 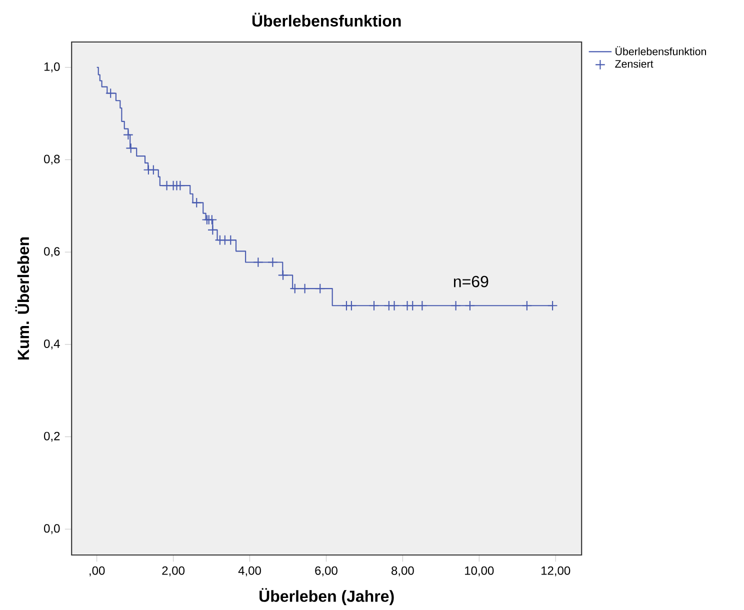 I want to click on x-tick-label: 12,00, so click(x=556, y=571).